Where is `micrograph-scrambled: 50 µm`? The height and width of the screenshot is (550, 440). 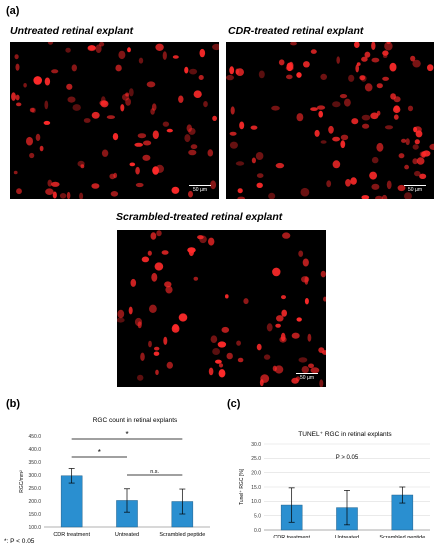 micrograph-scrambled: 50 µm is located at coordinates (221, 308).